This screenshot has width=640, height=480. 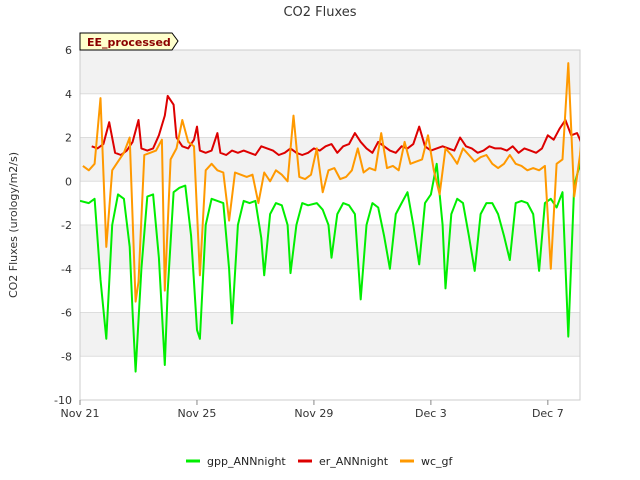 What do you see at coordinates (66, 313) in the screenshot?
I see `y-tick-label: -6` at bounding box center [66, 313].